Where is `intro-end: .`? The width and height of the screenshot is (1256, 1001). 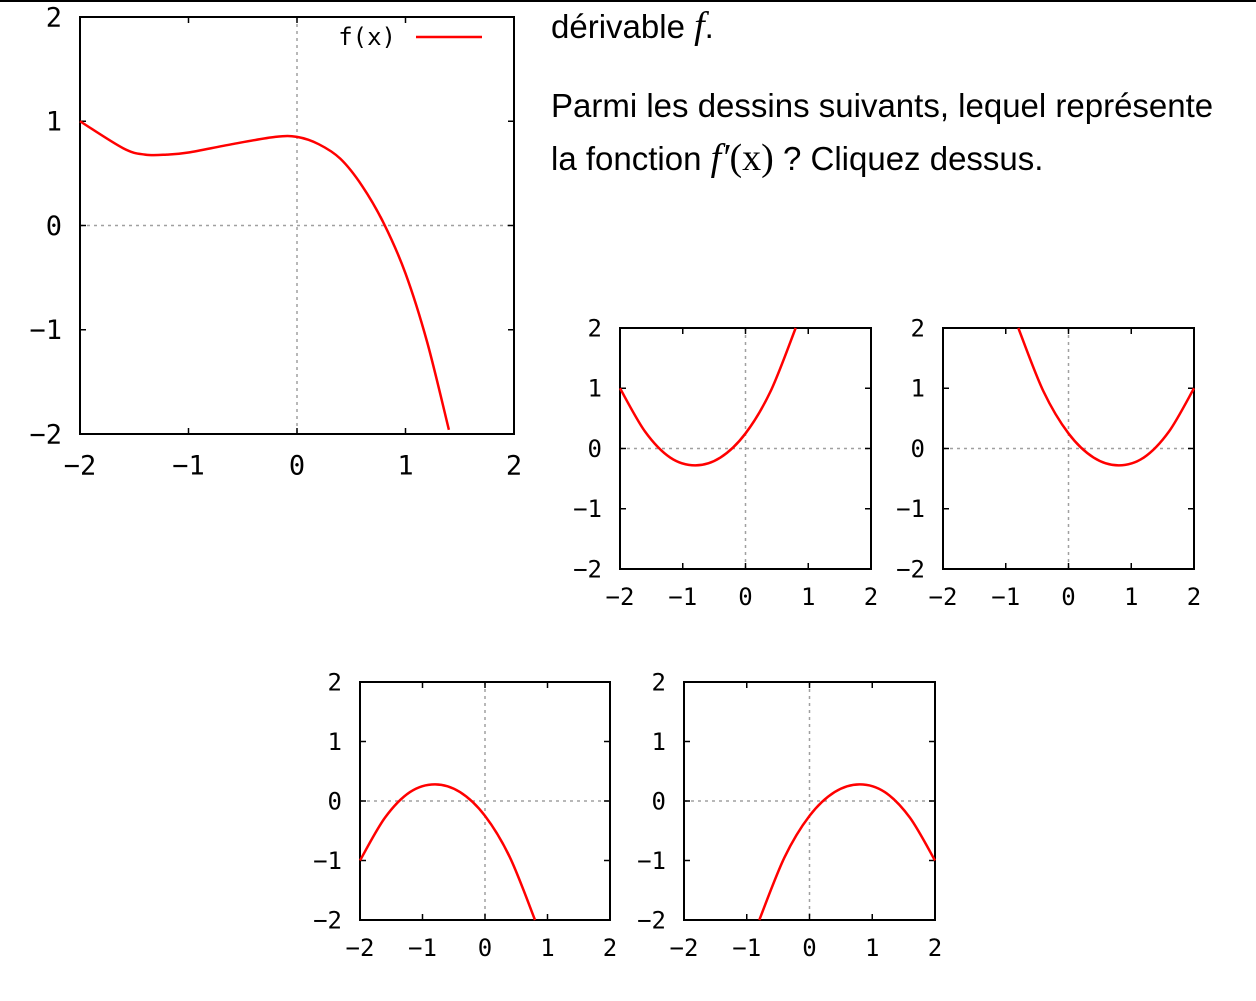
intro-end: . is located at coordinates (709, 26).